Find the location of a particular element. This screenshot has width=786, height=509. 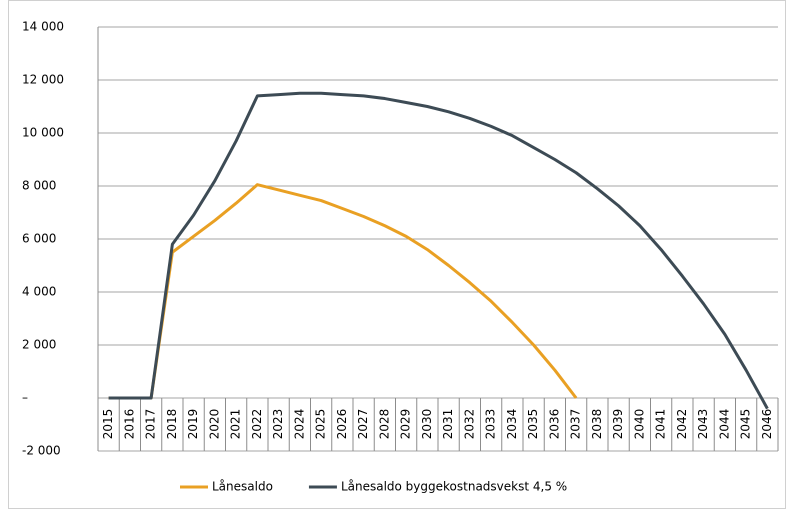

x-tick-label: 2033 is located at coordinates (491, 424).